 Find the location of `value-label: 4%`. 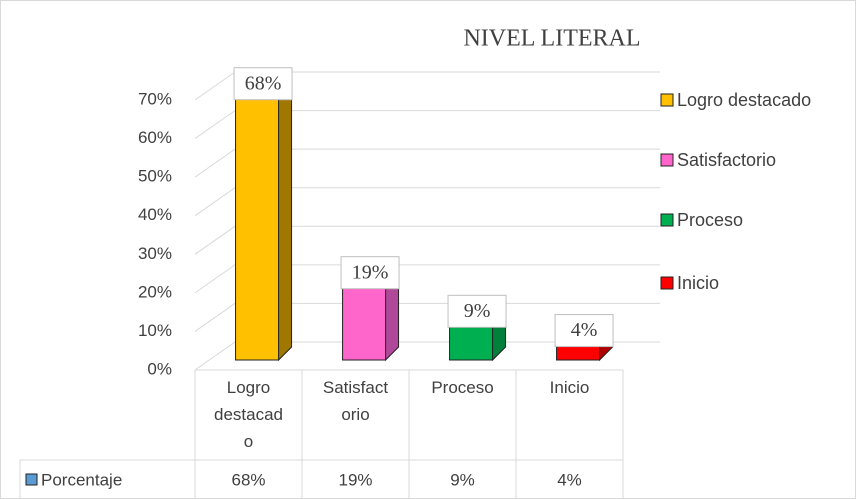

value-label: 4% is located at coordinates (584, 330).